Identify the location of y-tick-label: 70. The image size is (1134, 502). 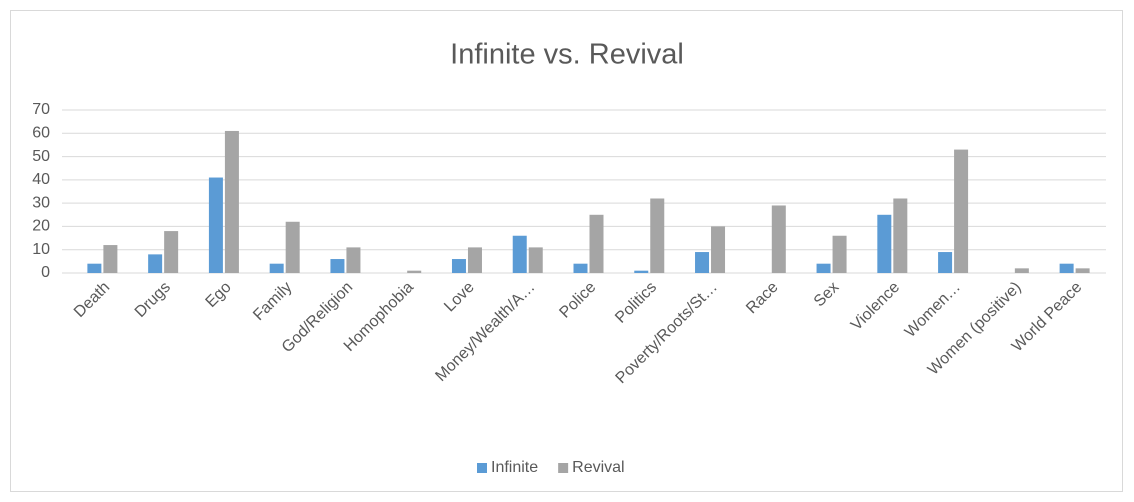
(41, 109).